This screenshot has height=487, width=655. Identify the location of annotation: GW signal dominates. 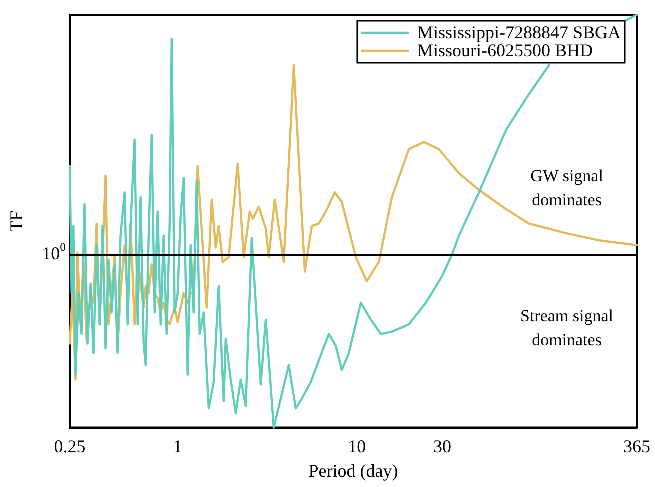
(567, 188).